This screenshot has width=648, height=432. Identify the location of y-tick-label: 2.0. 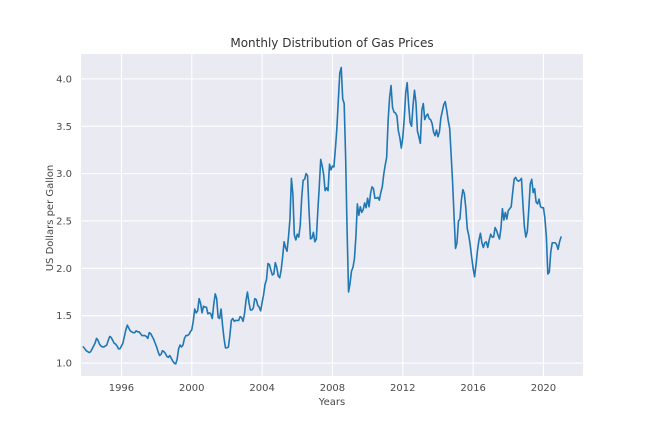
(64, 269).